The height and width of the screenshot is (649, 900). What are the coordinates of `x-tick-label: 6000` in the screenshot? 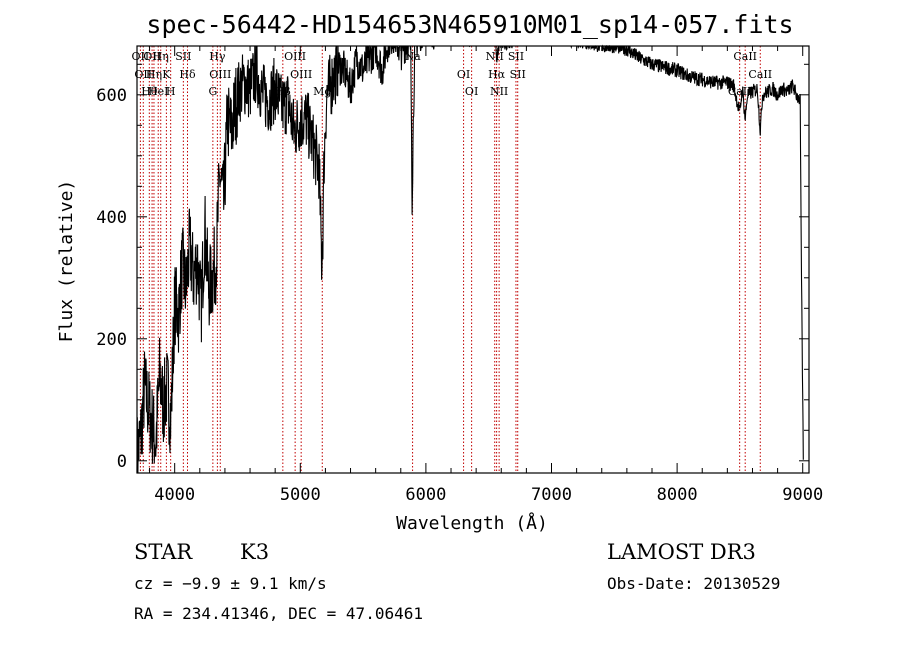 It's located at (425, 495).